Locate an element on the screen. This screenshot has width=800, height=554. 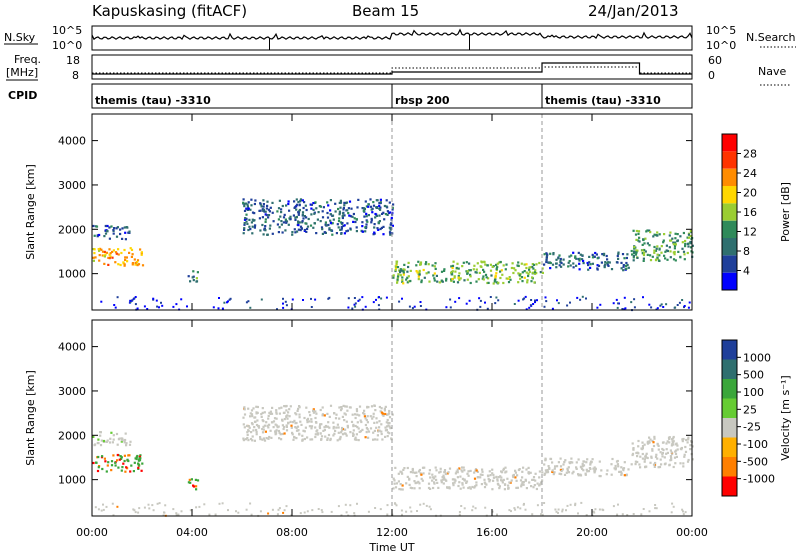
noise-right-tick-bottom: 10^0 is located at coordinates (721, 45).